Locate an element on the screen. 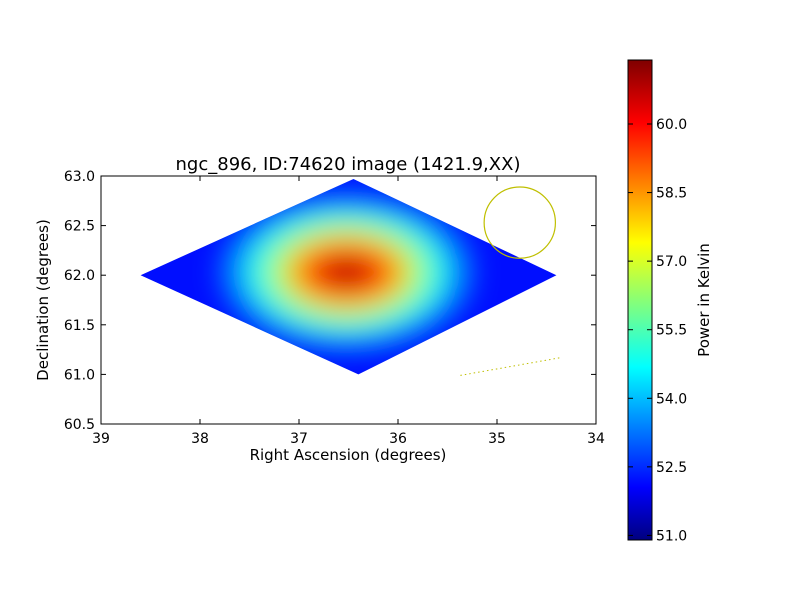  y-tick-label: 61.5 is located at coordinates (79, 326).